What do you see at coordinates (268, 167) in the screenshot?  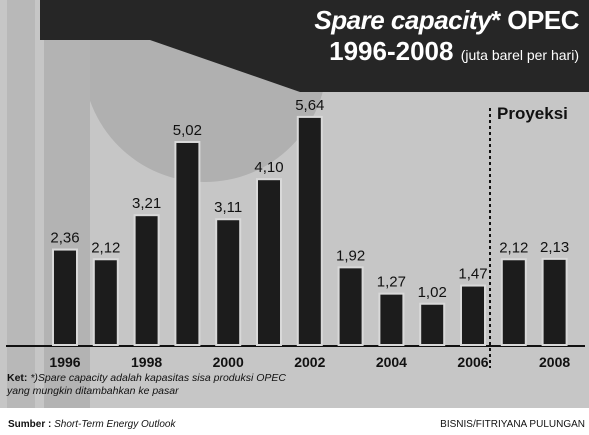 I see `value-label-2001: 4,10` at bounding box center [268, 167].